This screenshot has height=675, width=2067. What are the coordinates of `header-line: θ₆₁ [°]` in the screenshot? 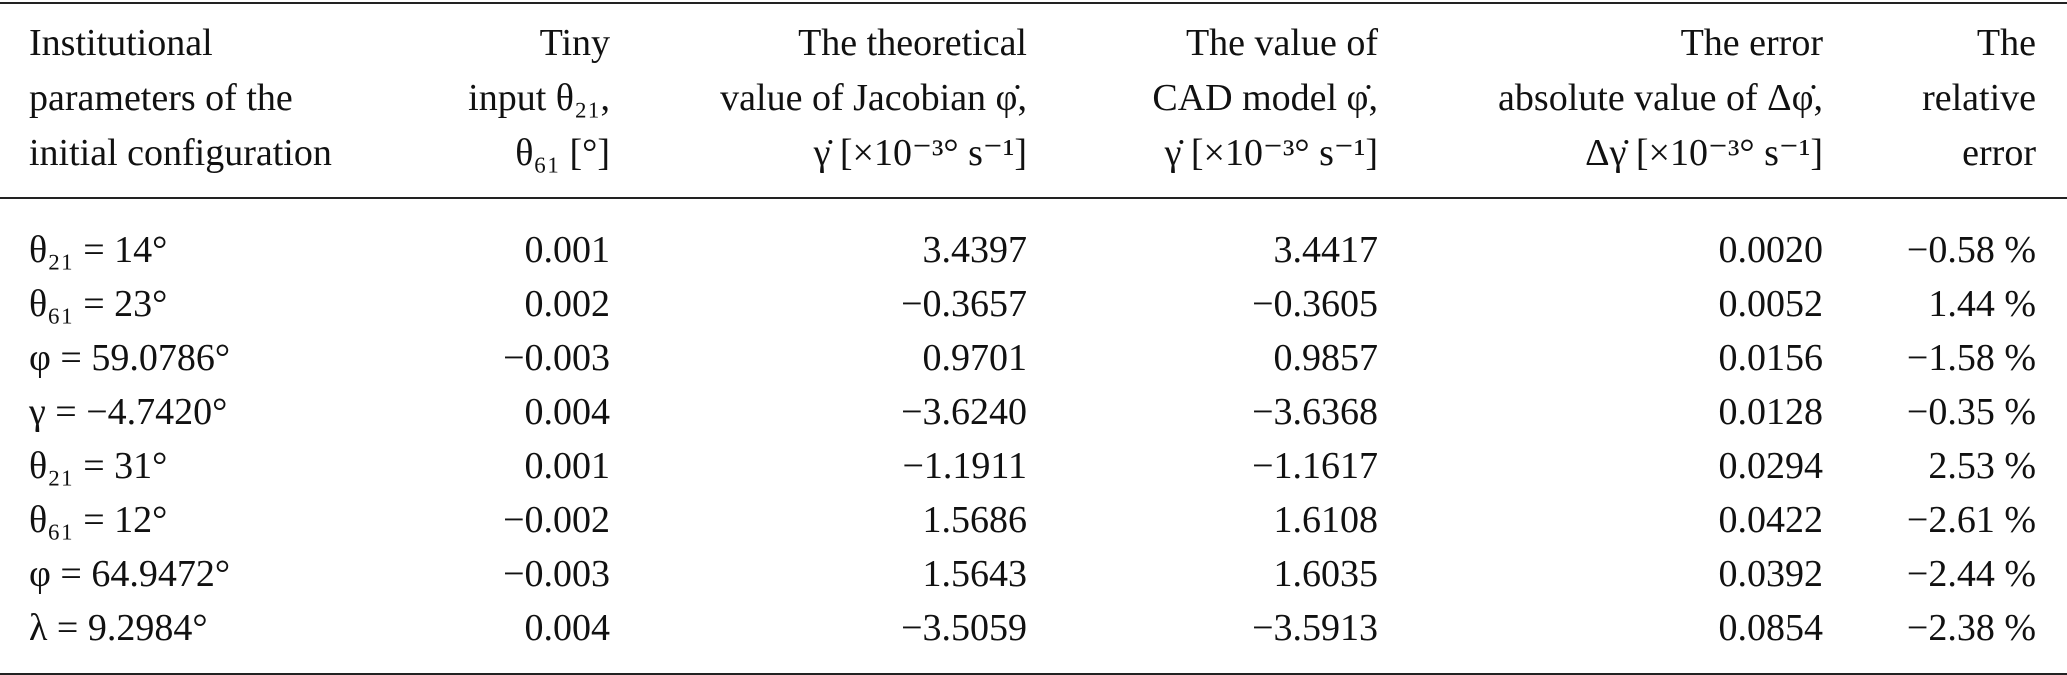 It's located at (562, 153).